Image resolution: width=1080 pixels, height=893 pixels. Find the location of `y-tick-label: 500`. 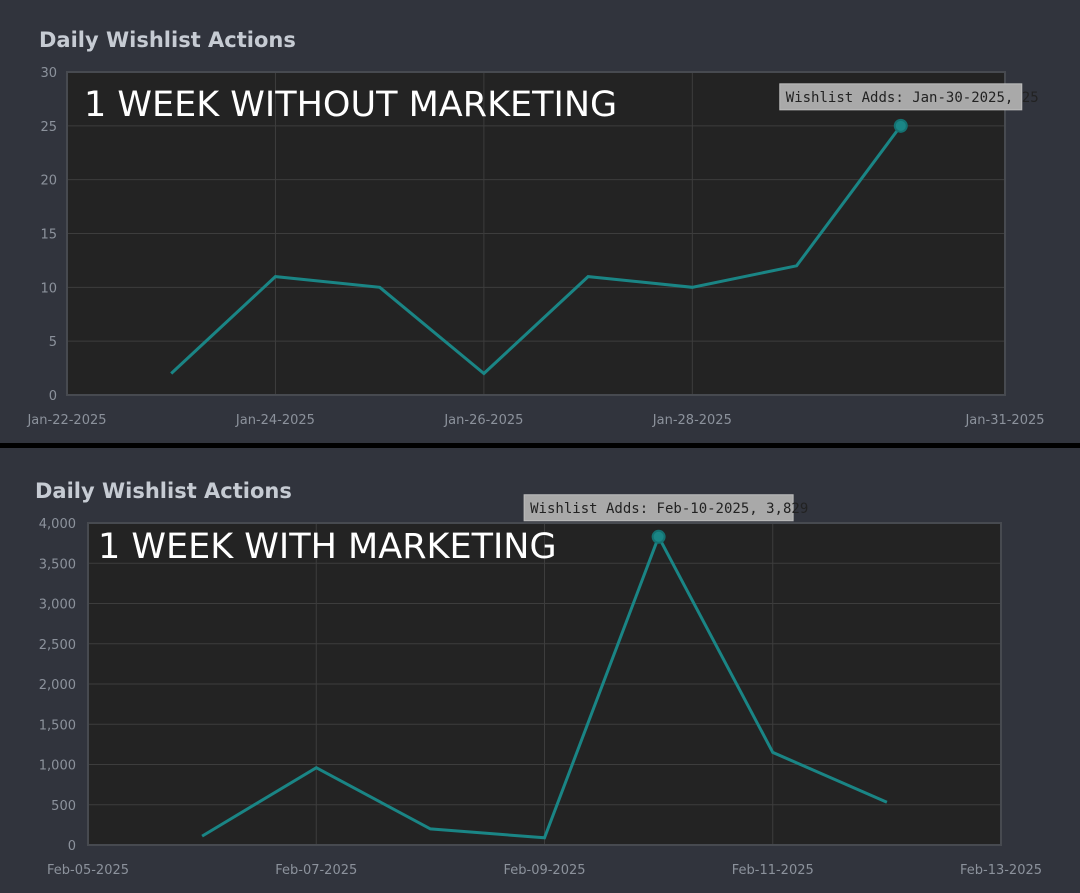

y-tick-label: 500 is located at coordinates (63, 806).